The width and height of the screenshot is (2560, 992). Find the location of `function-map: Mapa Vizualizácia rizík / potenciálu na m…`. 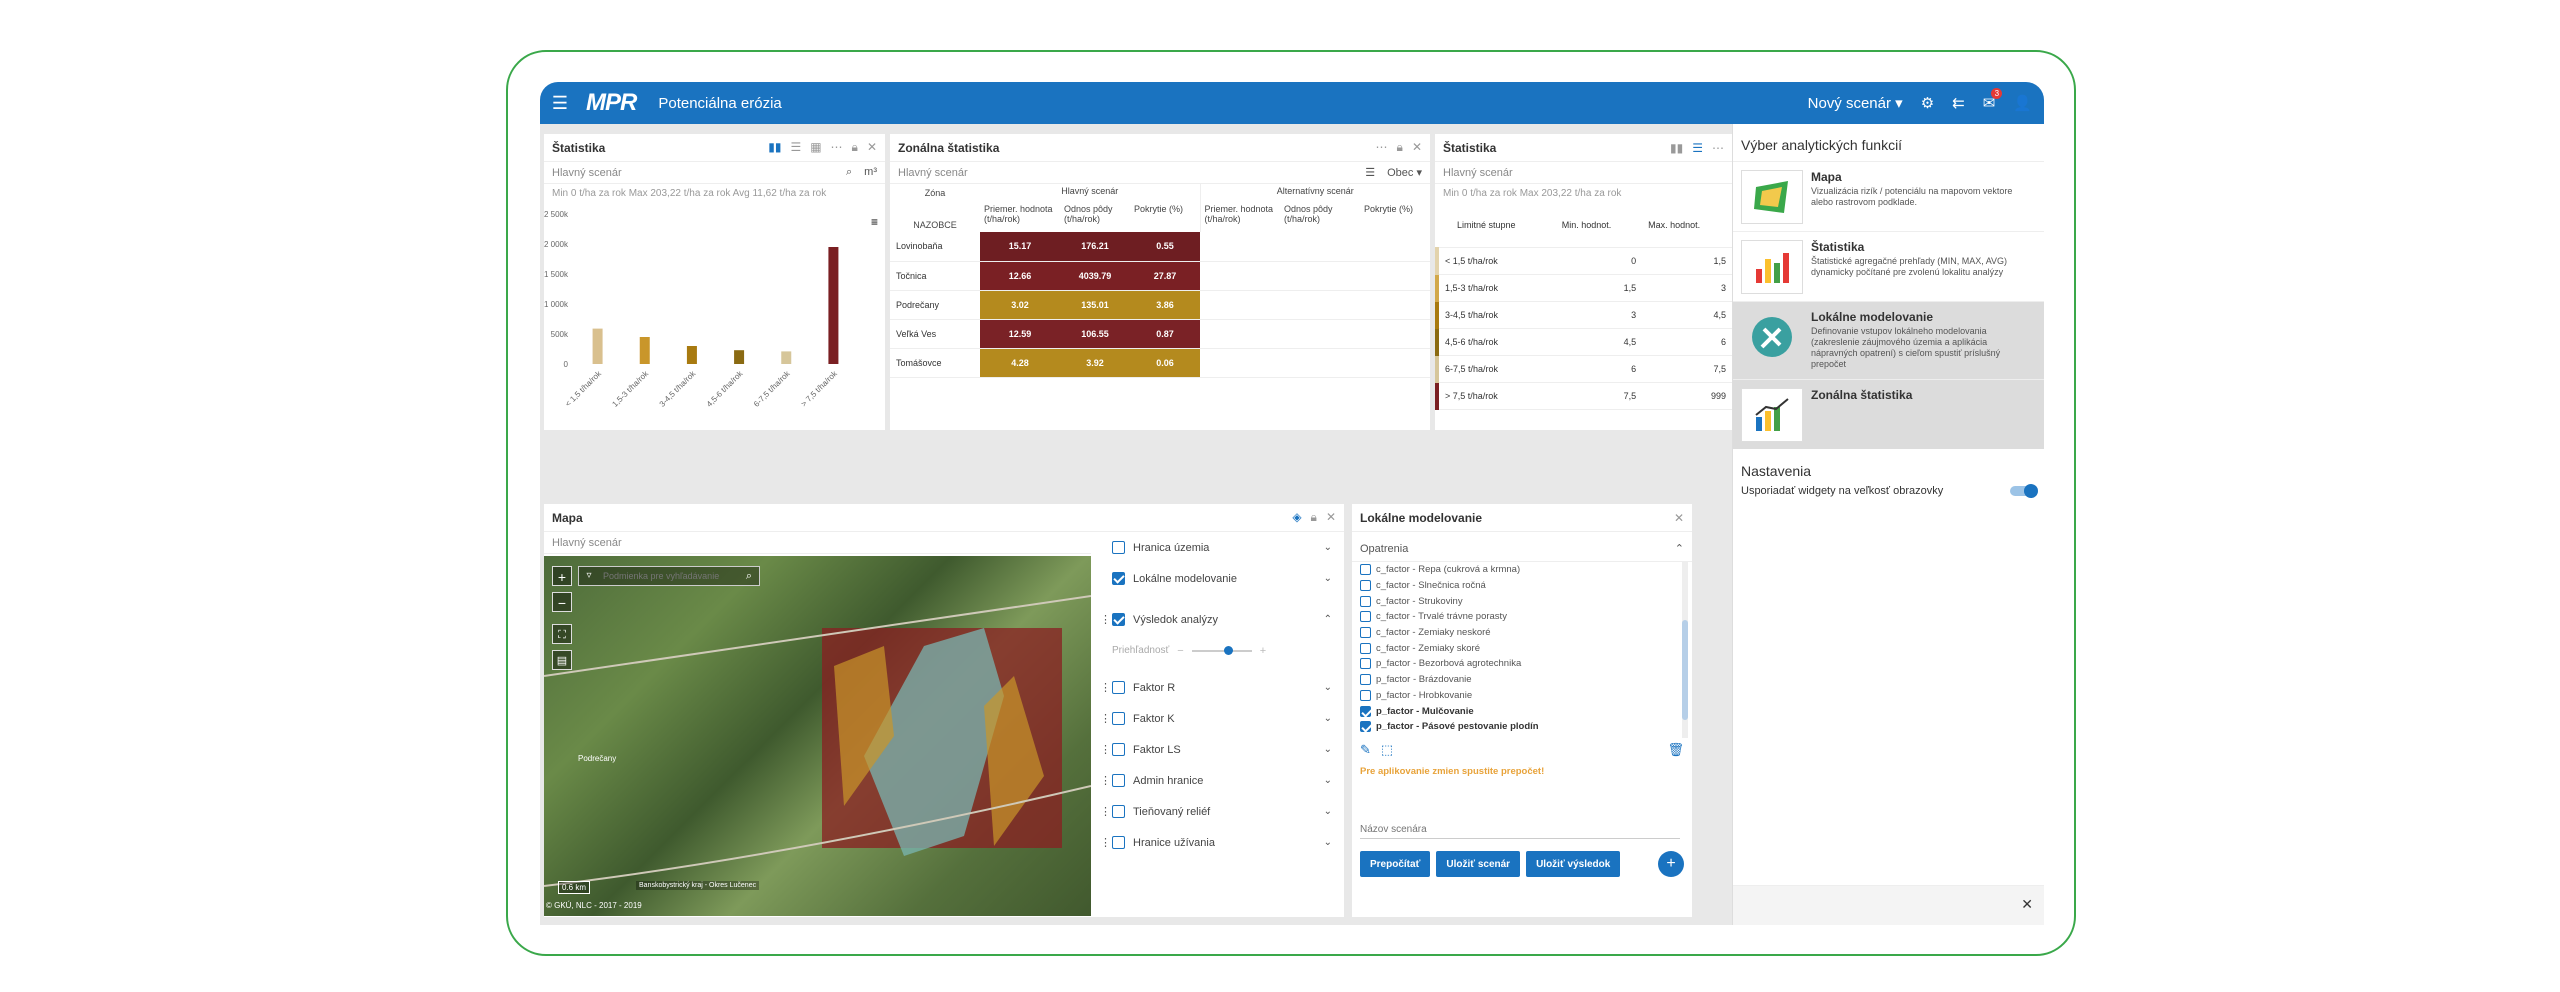

function-map: Mapa Vizualizácia rizík / potenciálu na m… is located at coordinates (1888, 196).